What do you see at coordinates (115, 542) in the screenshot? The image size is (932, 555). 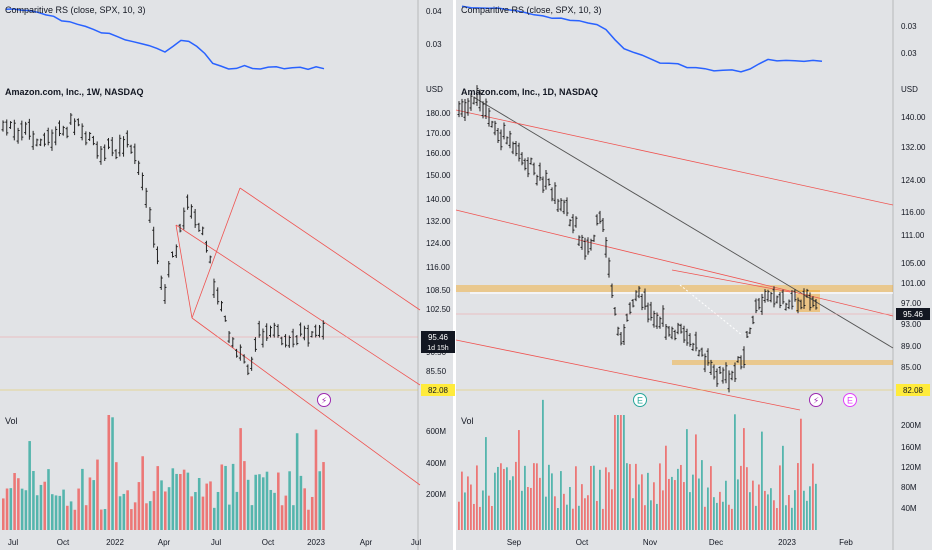 I see `time-tick-label: 2022` at bounding box center [115, 542].